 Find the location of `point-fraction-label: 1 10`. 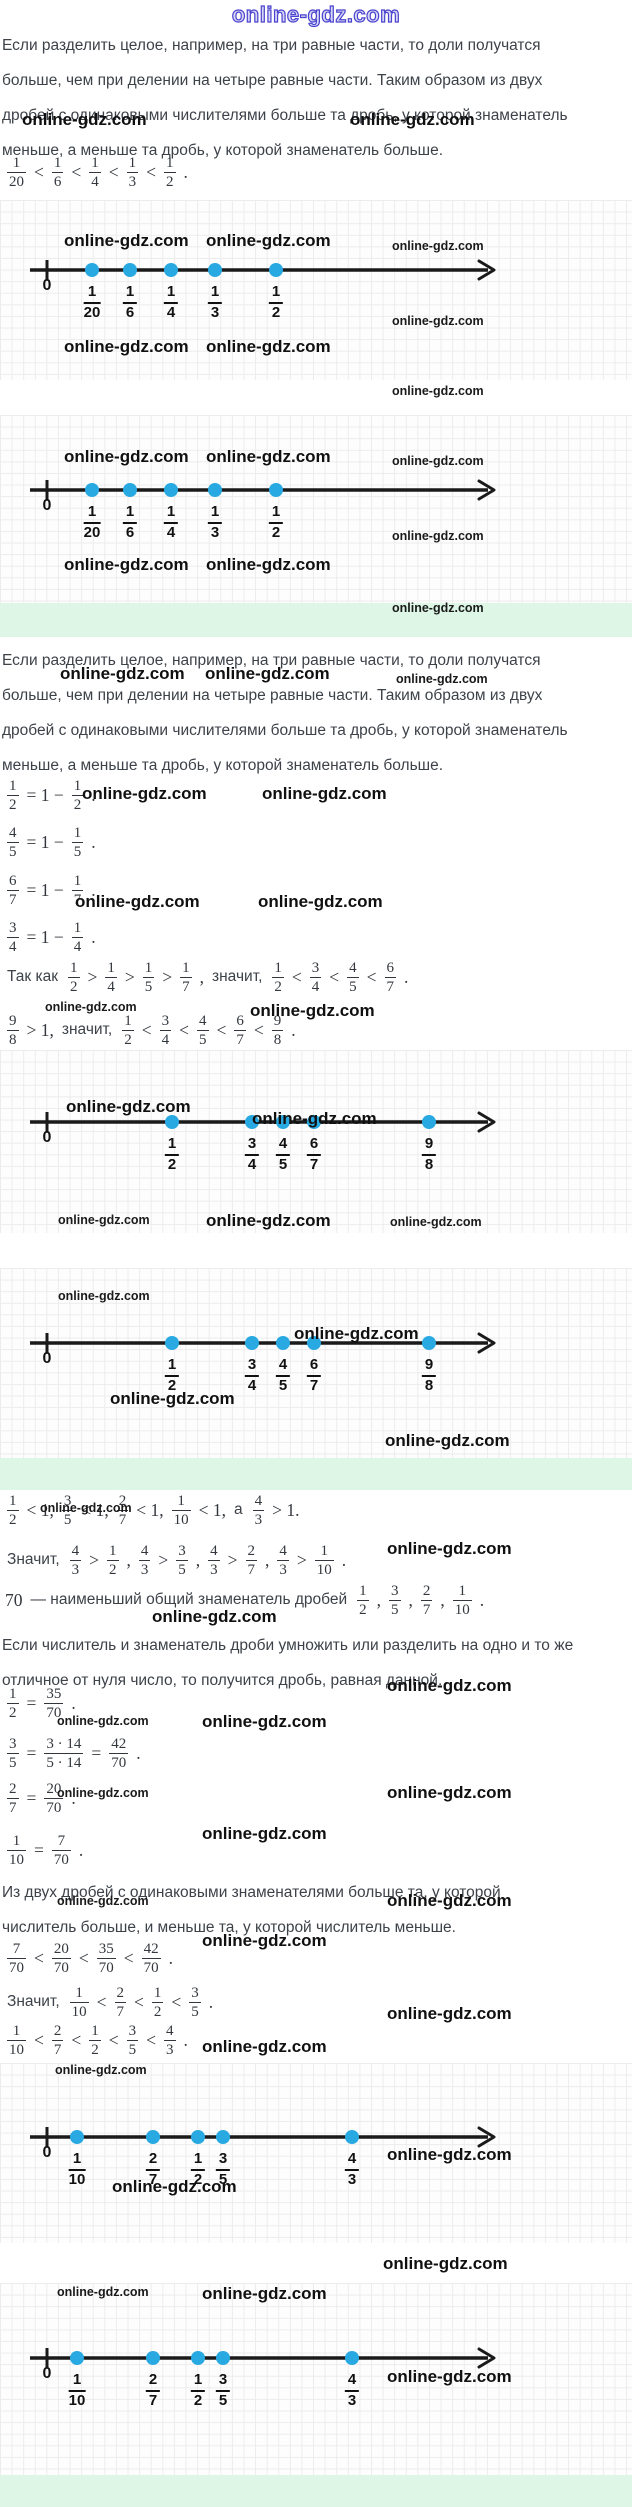

point-fraction-label: 1 10 is located at coordinates (77, 2170).